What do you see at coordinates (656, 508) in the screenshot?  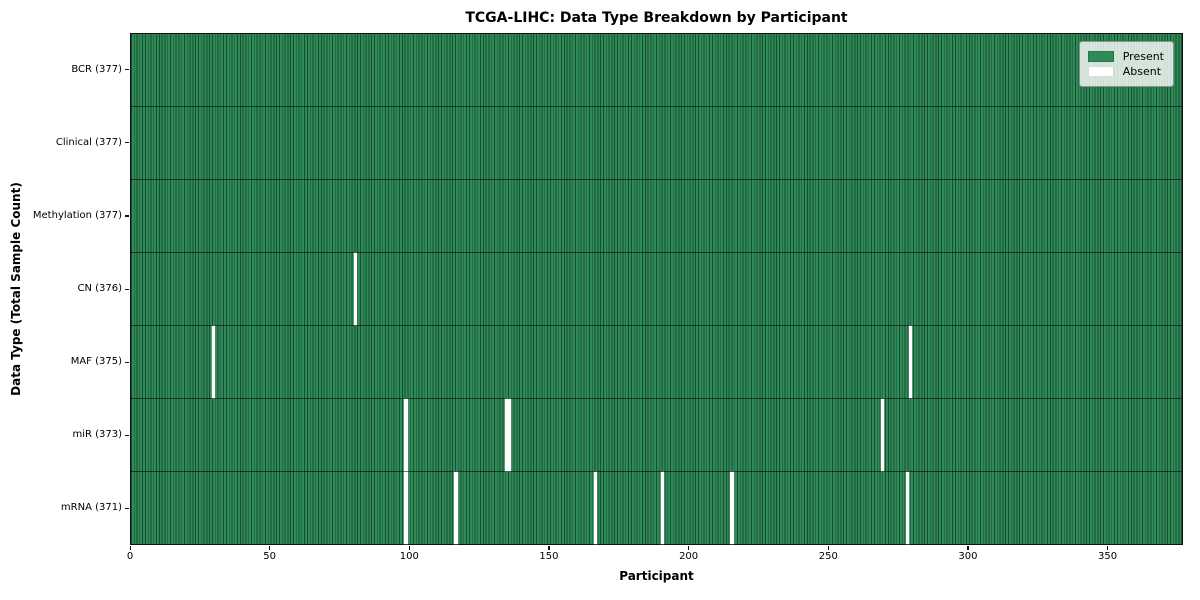 I see `heatmap-row-mRNA` at bounding box center [656, 508].